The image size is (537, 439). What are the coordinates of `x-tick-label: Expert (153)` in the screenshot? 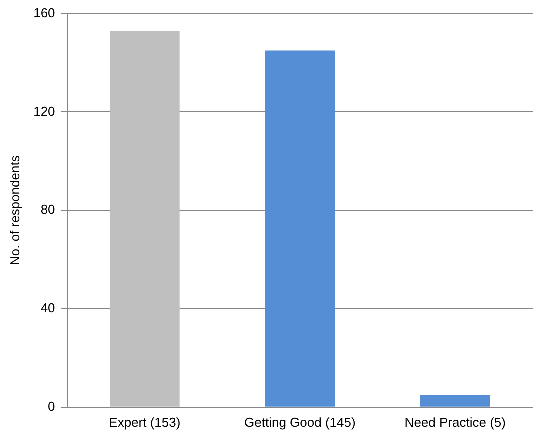 It's located at (145, 422).